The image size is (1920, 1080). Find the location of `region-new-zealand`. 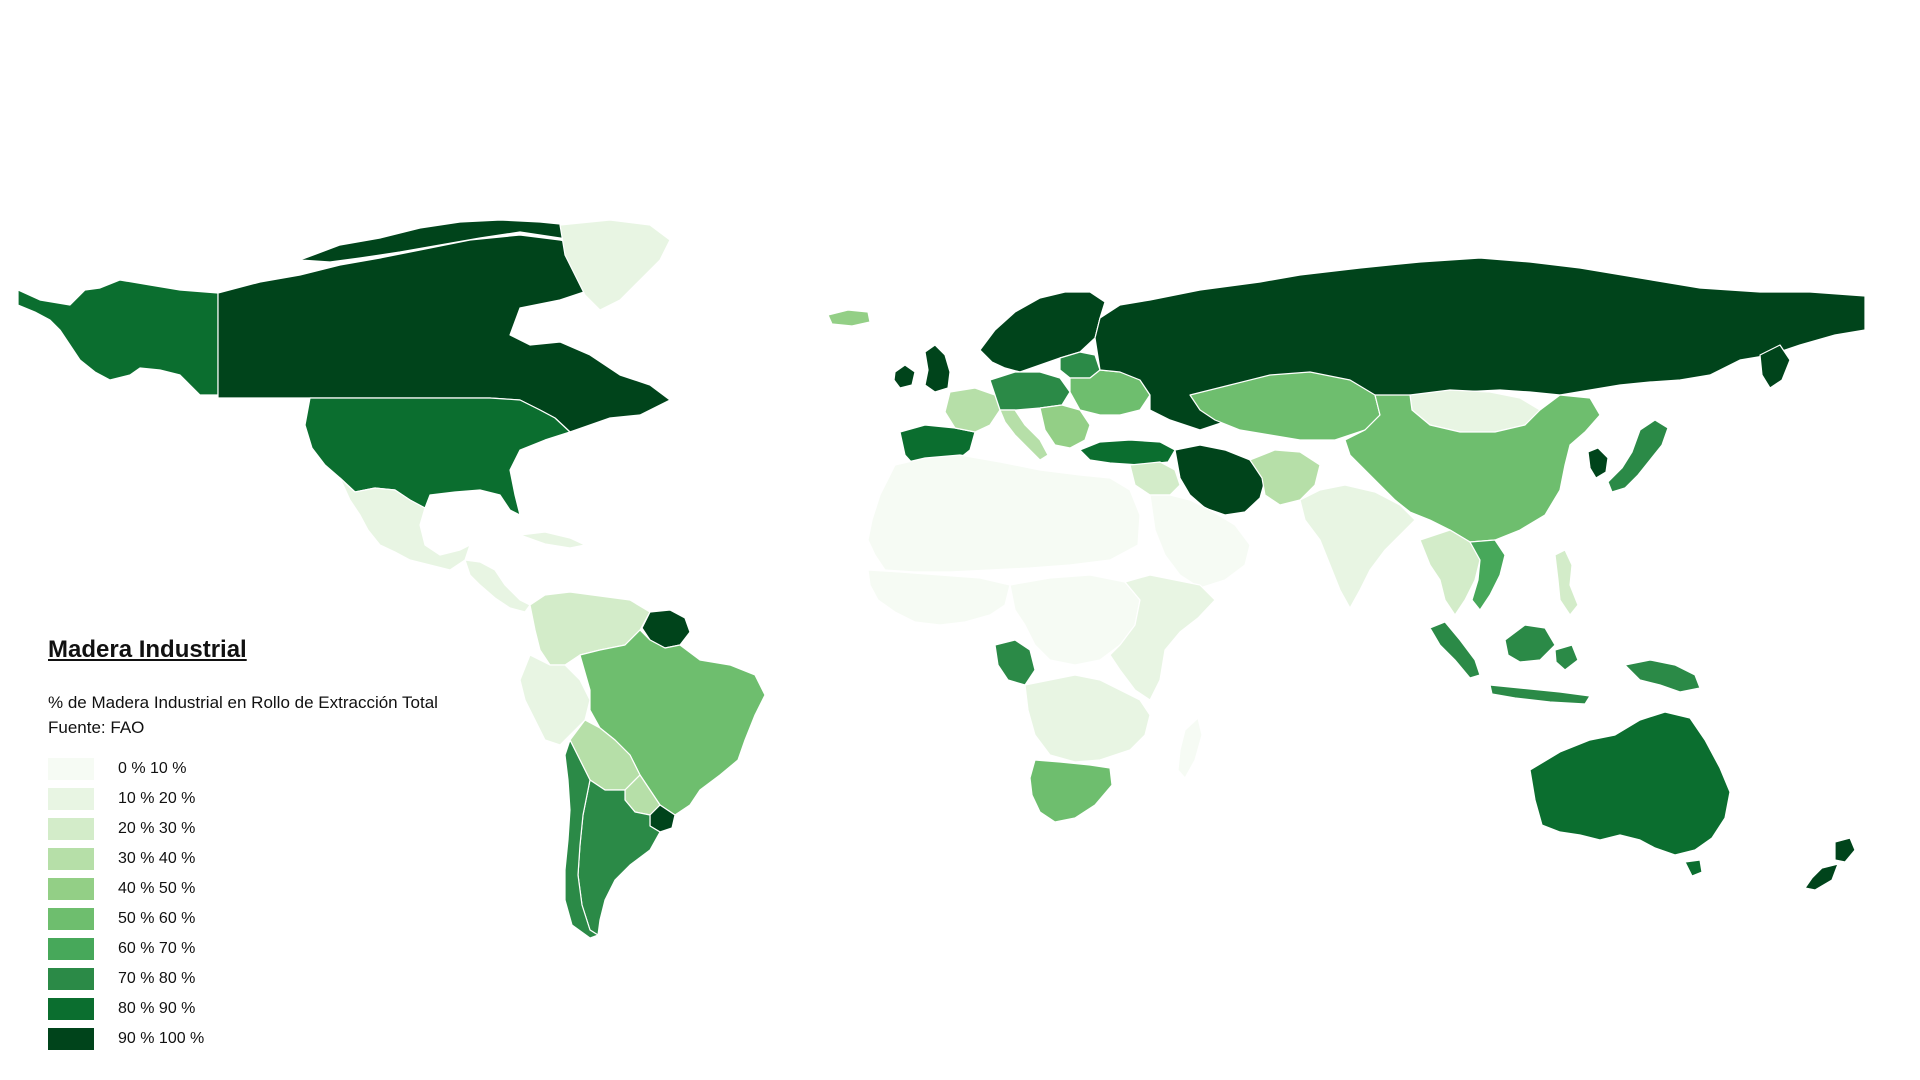

region-new-zealand is located at coordinates (1830, 864).